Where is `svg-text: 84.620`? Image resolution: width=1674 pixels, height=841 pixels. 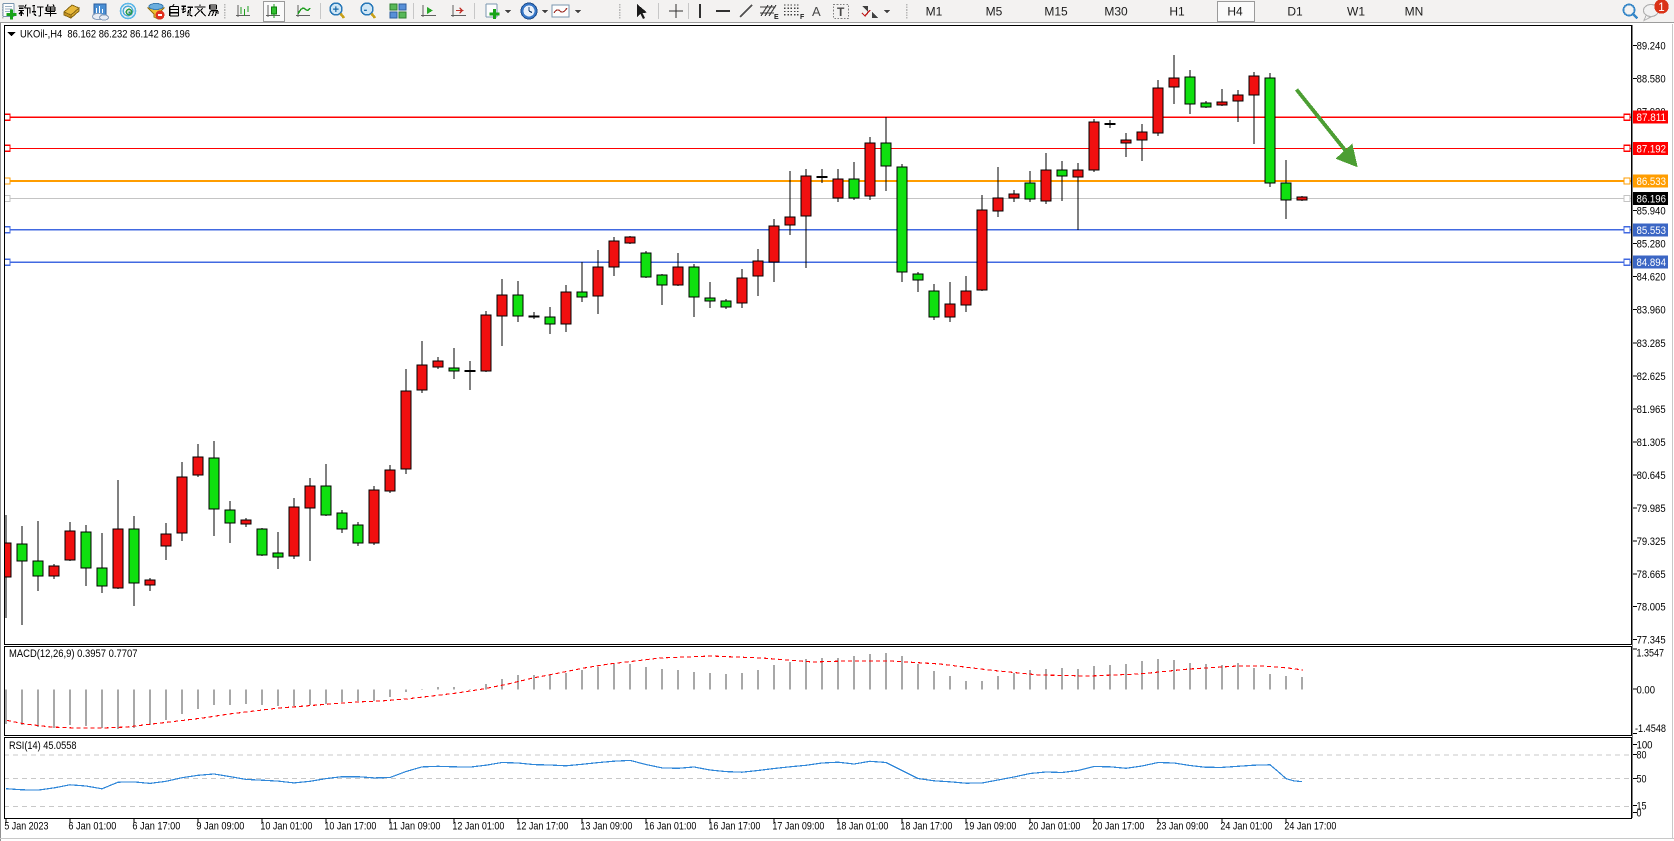 svg-text: 84.620 is located at coordinates (1651, 277).